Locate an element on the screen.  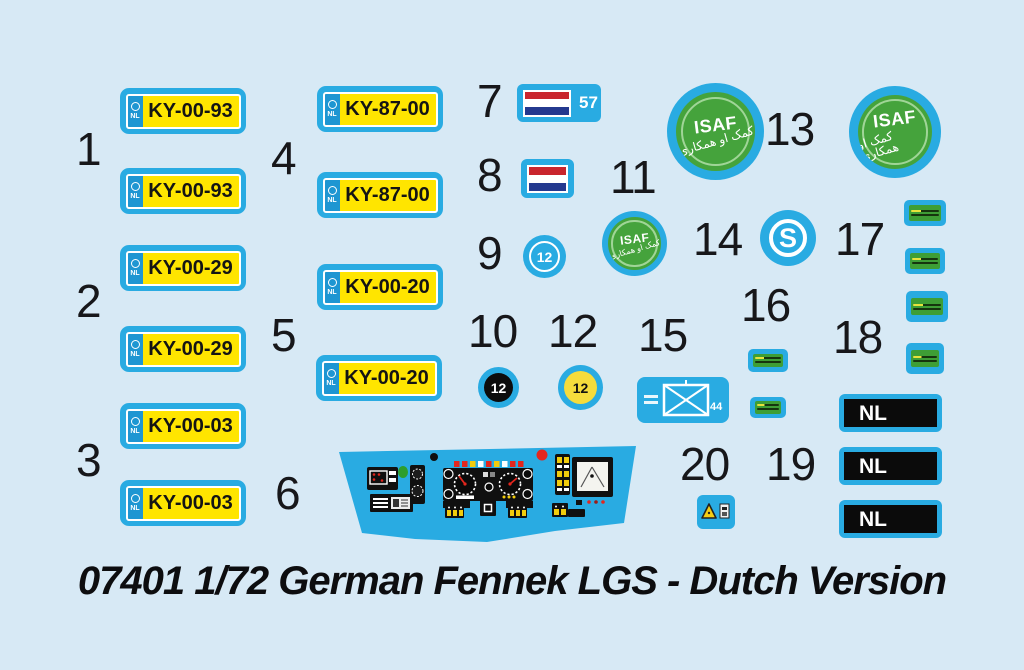
disc-black-face is located at coordinates (498, 387).